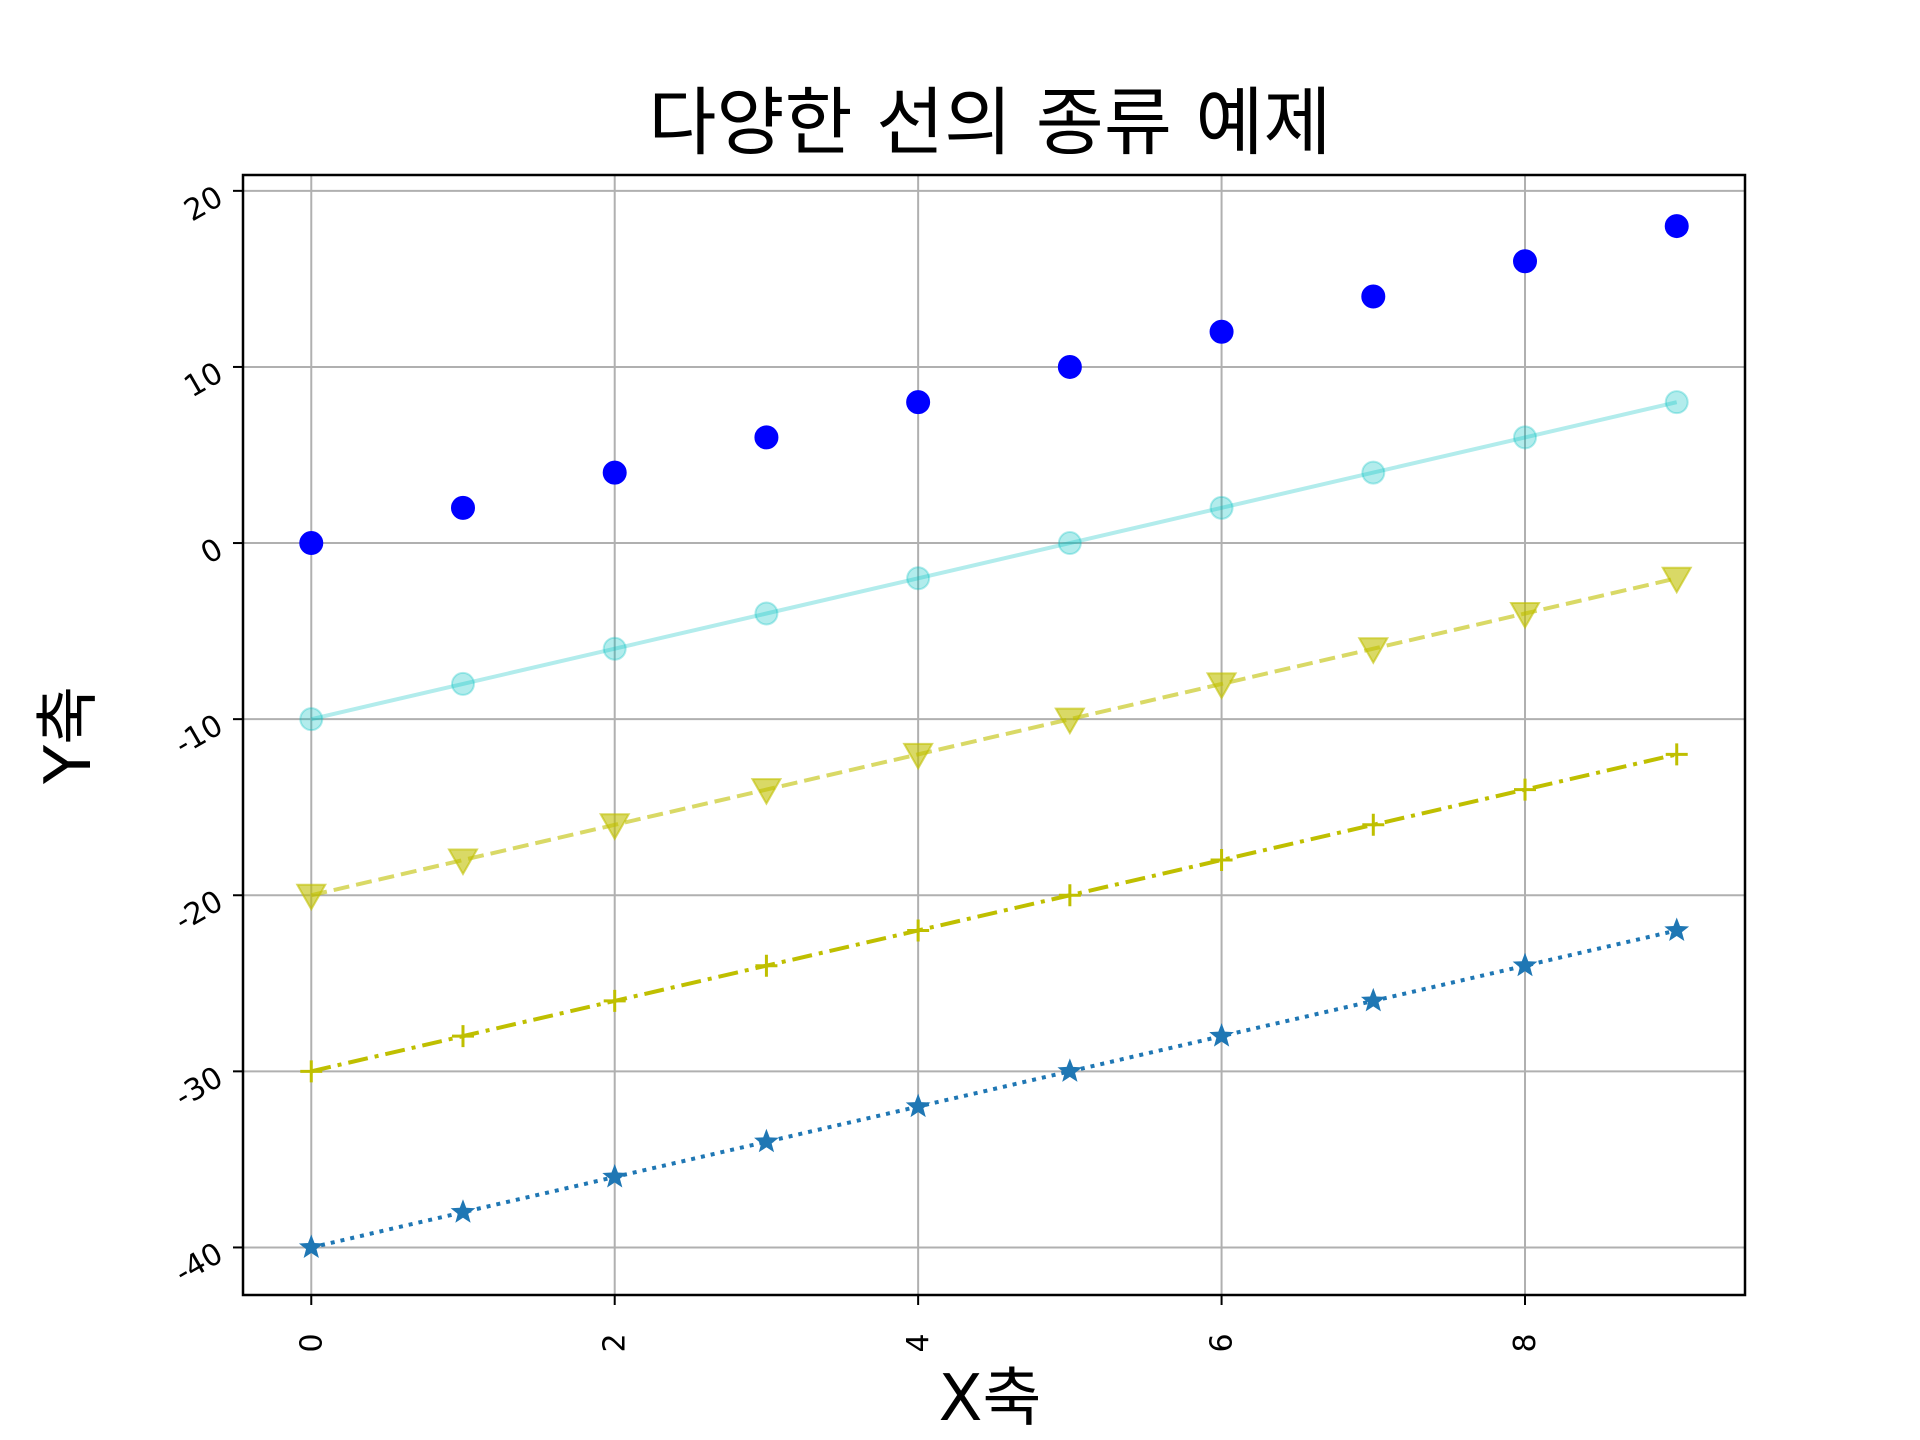  What do you see at coordinates (199, 1263) in the screenshot?
I see `y-tick-label: -40` at bounding box center [199, 1263].